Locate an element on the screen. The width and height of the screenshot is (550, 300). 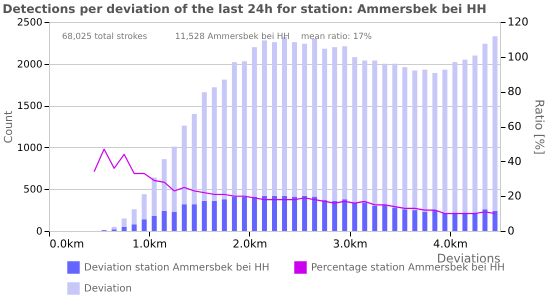
chart-title: Detections per deviation of the last 24h for station: Ammersbek bei HH is located at coordinates (244, 9).